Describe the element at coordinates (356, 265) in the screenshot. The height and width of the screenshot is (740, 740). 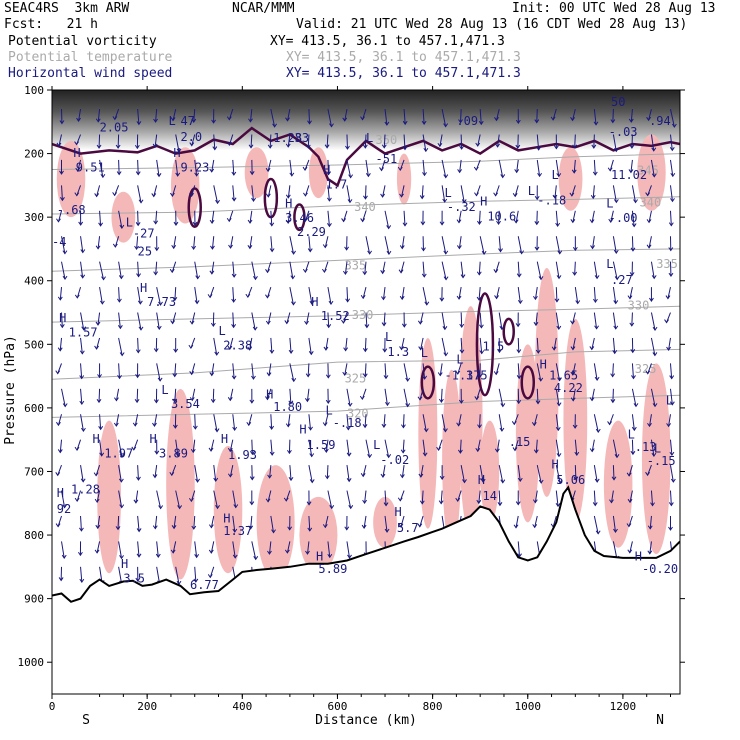
I see `theta-label-extra-2: 335` at that location.